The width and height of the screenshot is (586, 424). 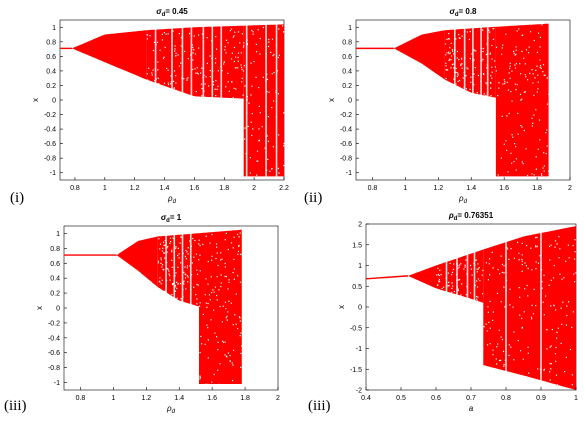 I want to click on x-tick-label: 0.9, so click(x=541, y=398).